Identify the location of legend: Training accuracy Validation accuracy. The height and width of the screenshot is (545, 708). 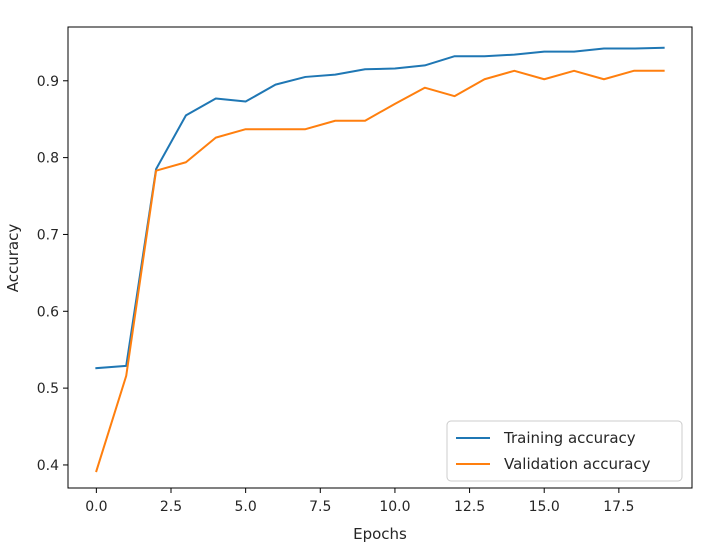
(564, 451).